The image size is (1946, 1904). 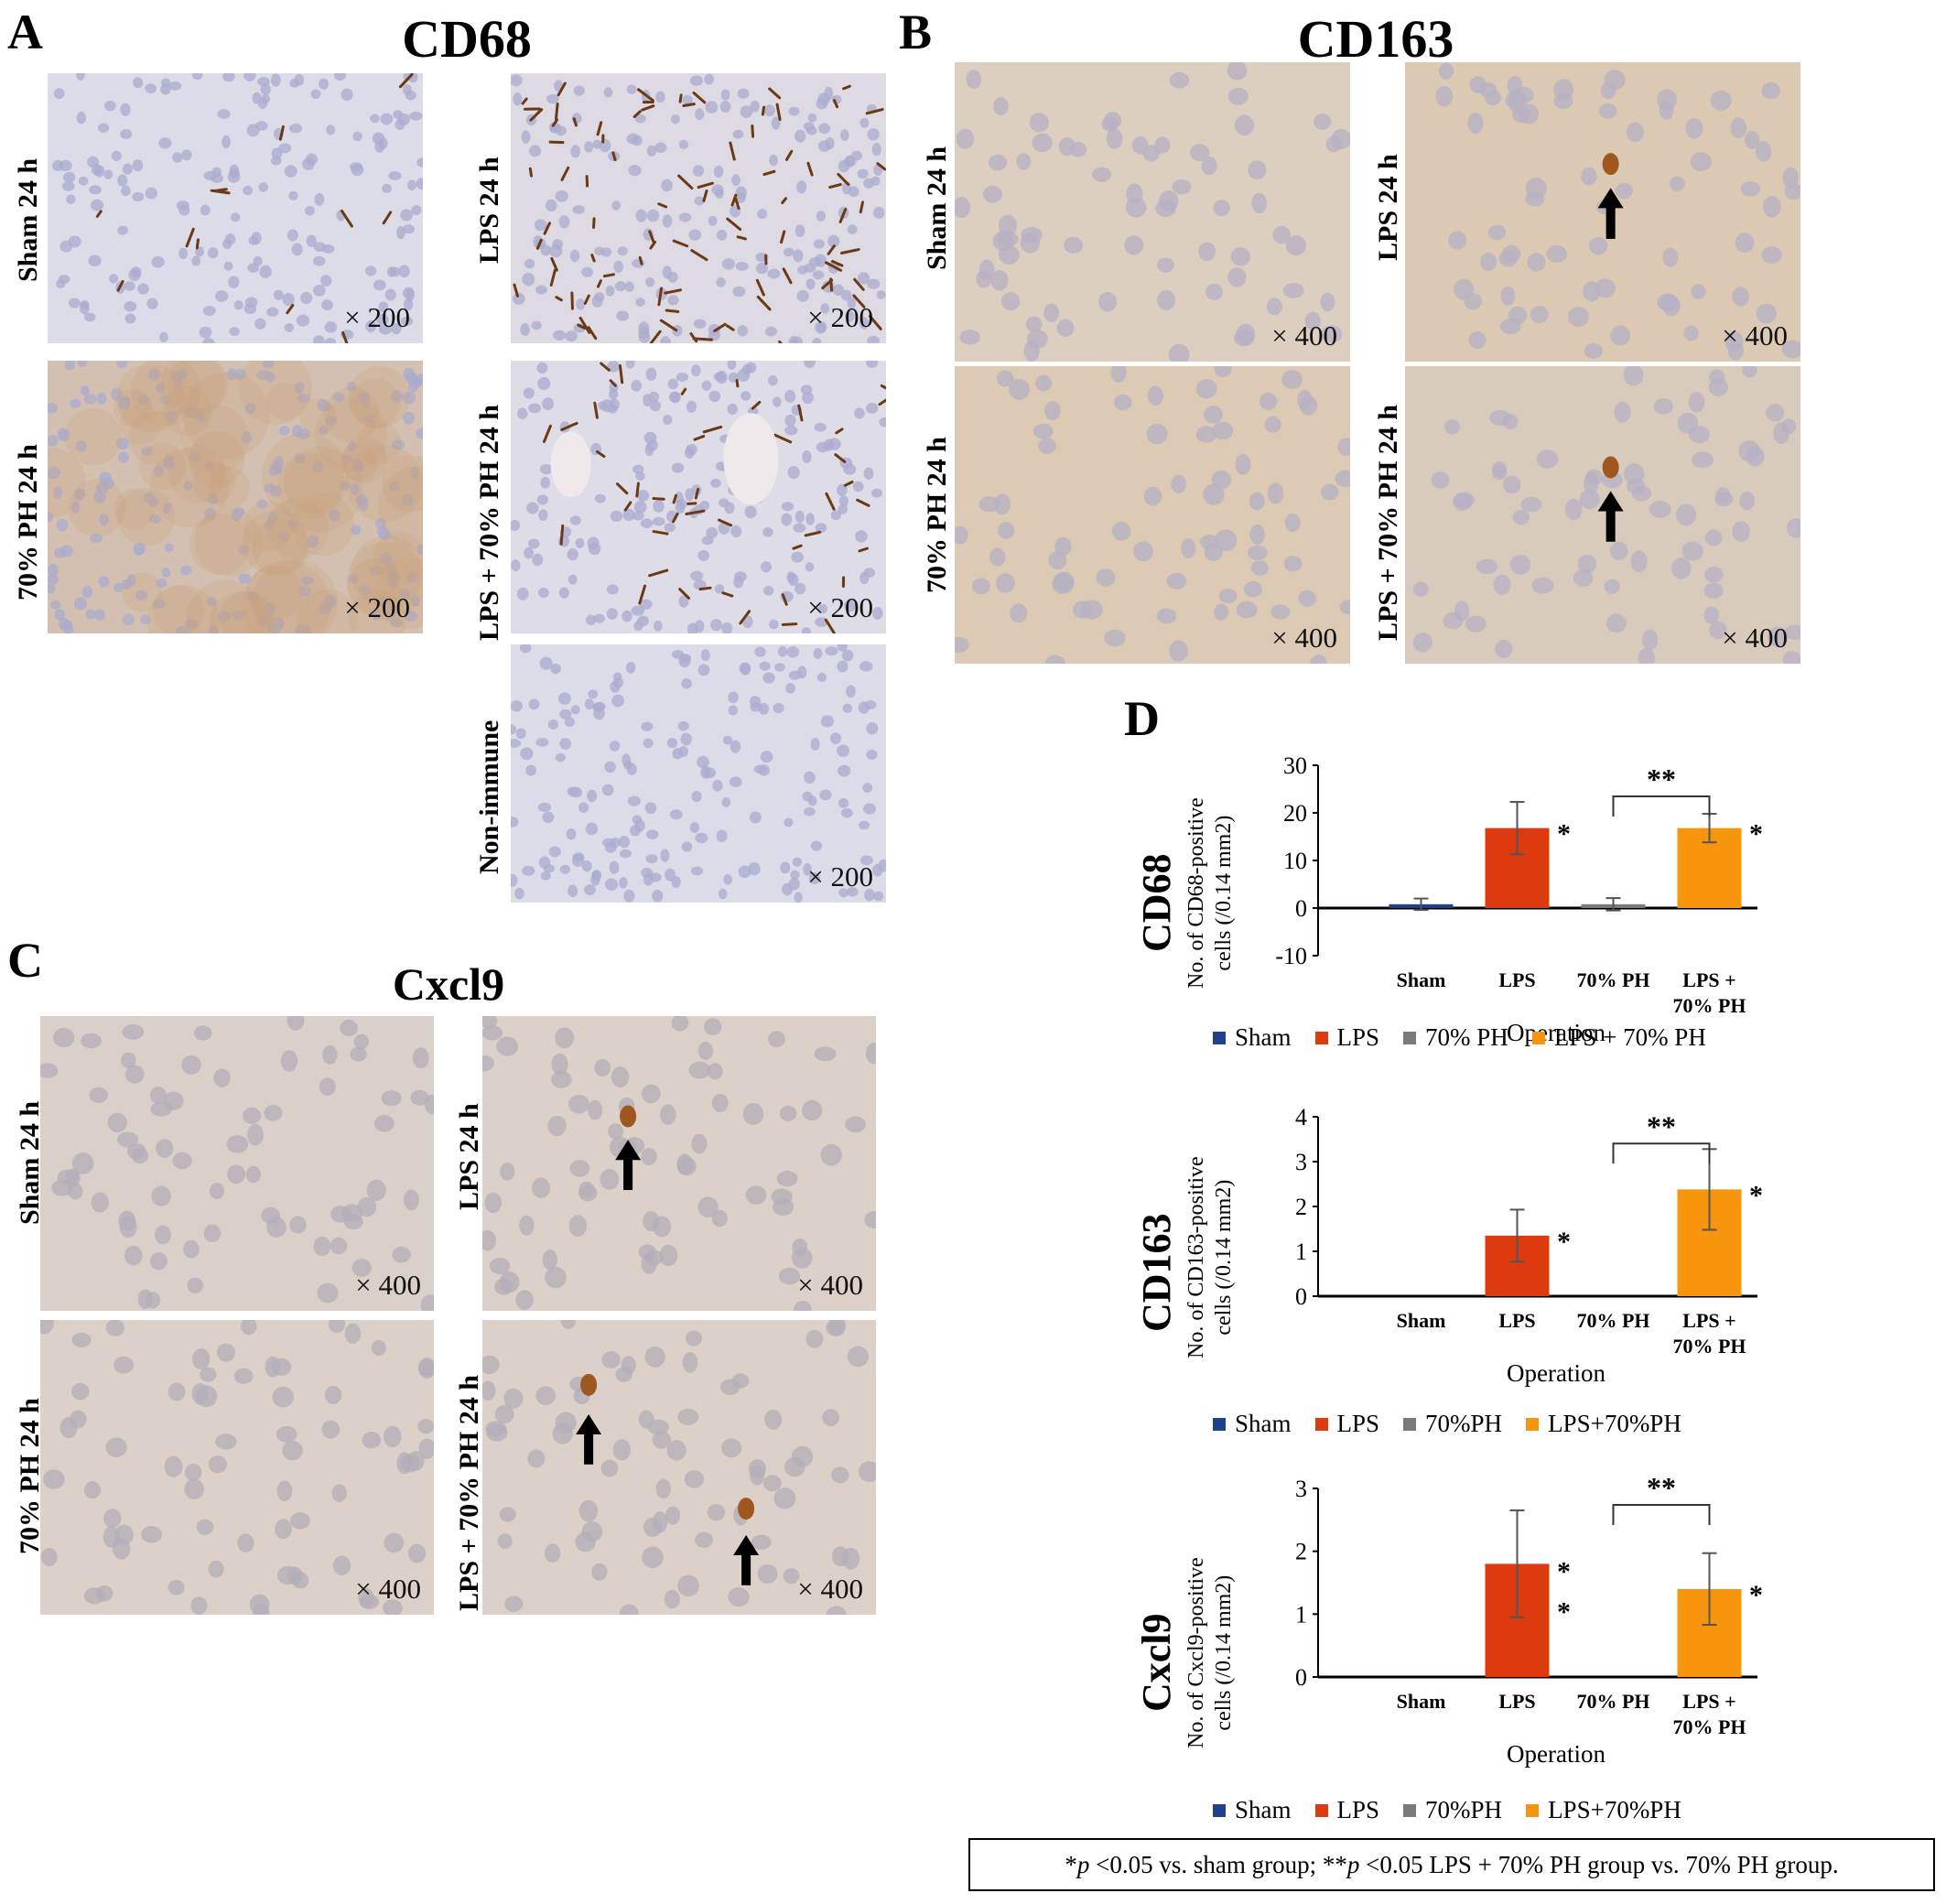 I want to click on legend-swatch, so click(x=1219, y=1037).